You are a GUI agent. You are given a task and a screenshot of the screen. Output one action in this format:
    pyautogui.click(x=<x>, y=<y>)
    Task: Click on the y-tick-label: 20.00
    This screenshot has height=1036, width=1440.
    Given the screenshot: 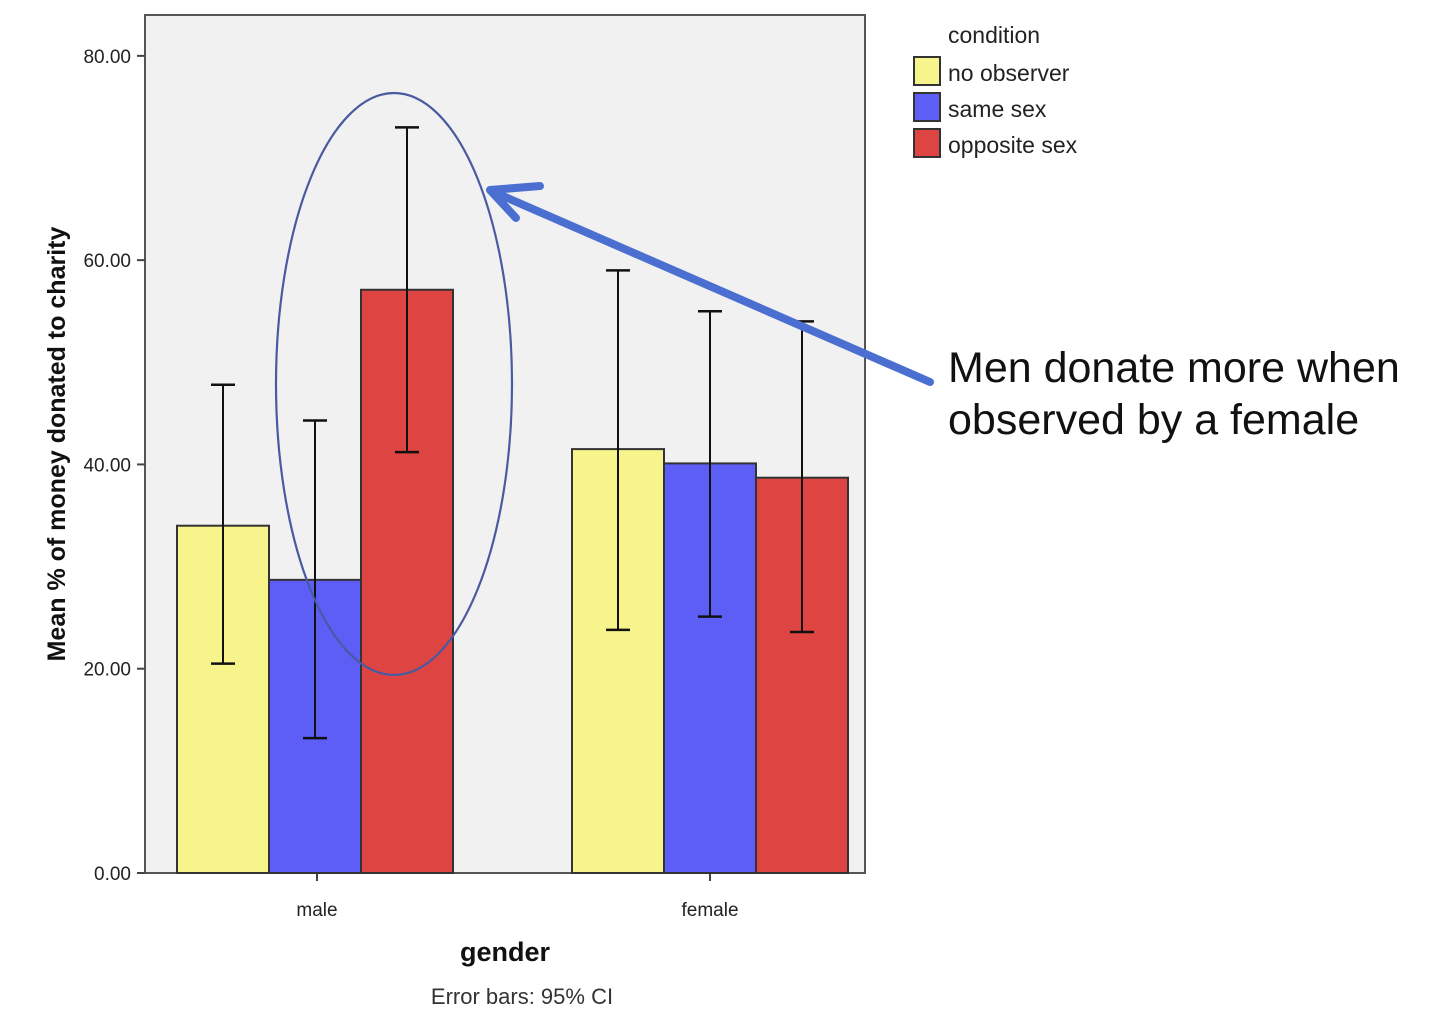 What is the action you would take?
    pyautogui.click(x=107, y=670)
    